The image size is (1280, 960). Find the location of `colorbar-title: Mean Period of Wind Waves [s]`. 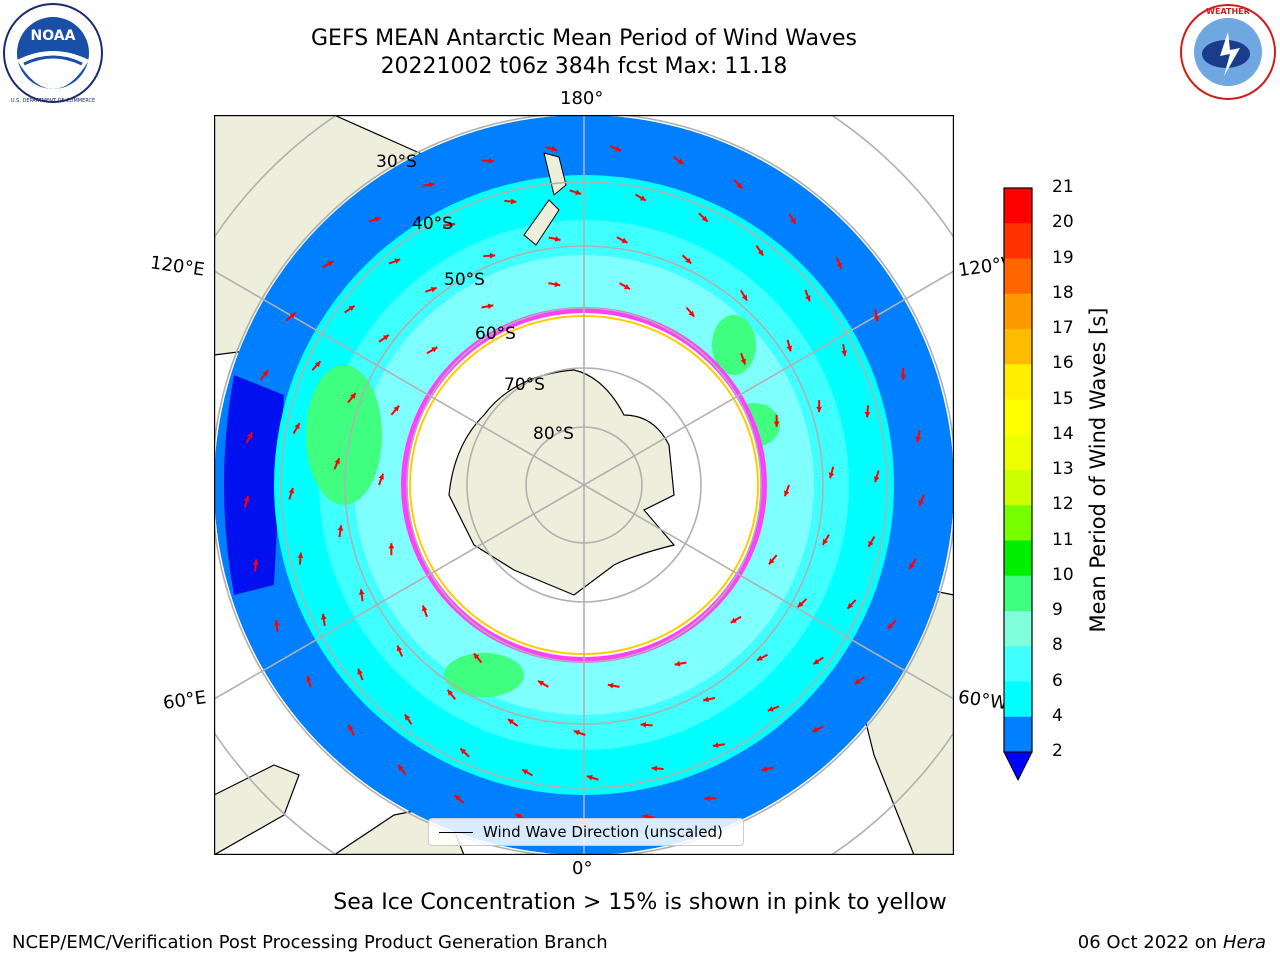

colorbar-title: Mean Period of Wind Waves [s] is located at coordinates (1098, 470).